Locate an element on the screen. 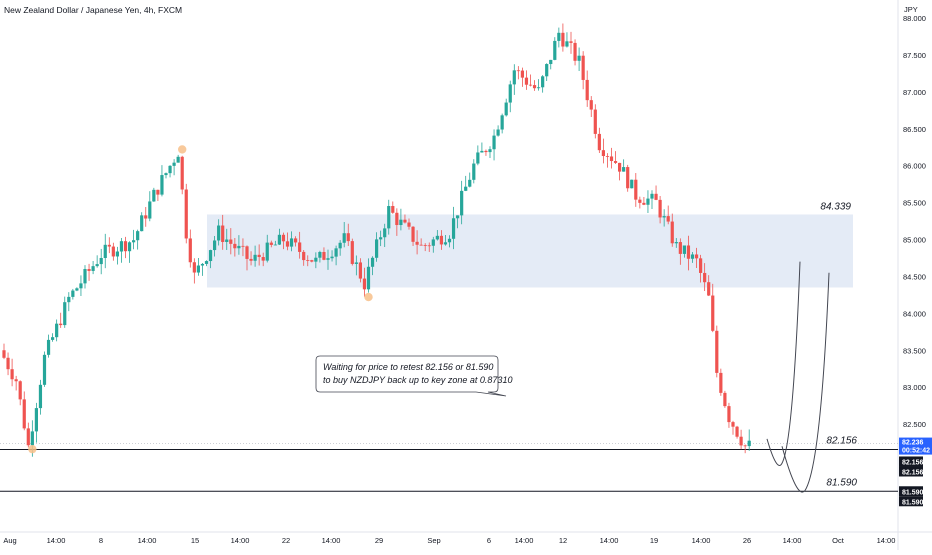 The height and width of the screenshot is (555, 932). current-price-value: 82.236 is located at coordinates (913, 443).